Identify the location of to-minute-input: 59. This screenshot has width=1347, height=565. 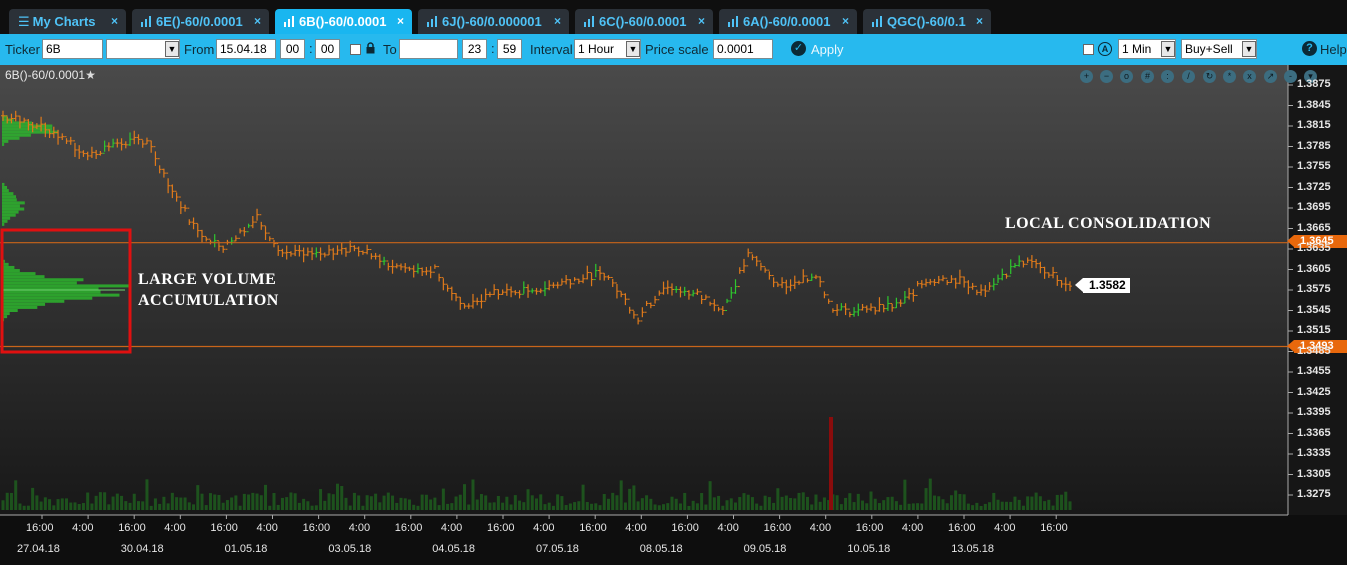
(509, 49).